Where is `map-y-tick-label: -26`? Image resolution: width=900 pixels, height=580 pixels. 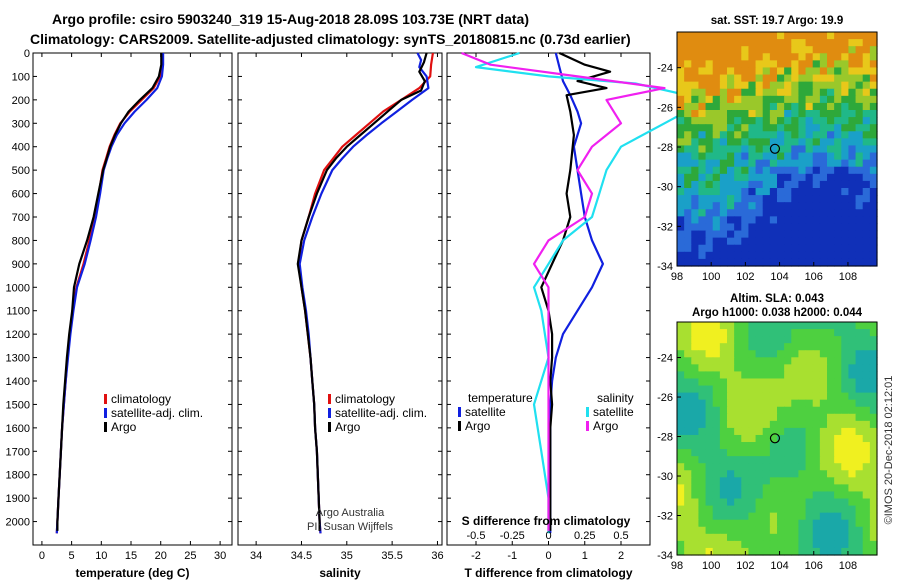
map-y-tick-label: -26 is located at coordinates (665, 108).